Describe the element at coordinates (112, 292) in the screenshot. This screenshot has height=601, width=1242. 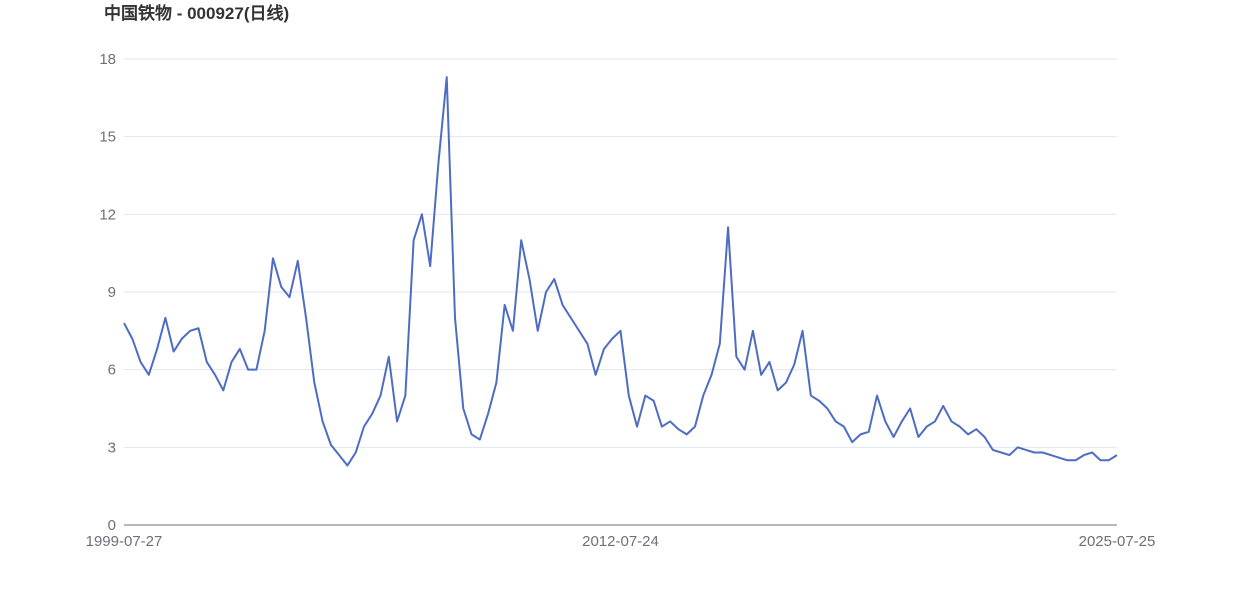
I see `y-tick-label: 9` at that location.